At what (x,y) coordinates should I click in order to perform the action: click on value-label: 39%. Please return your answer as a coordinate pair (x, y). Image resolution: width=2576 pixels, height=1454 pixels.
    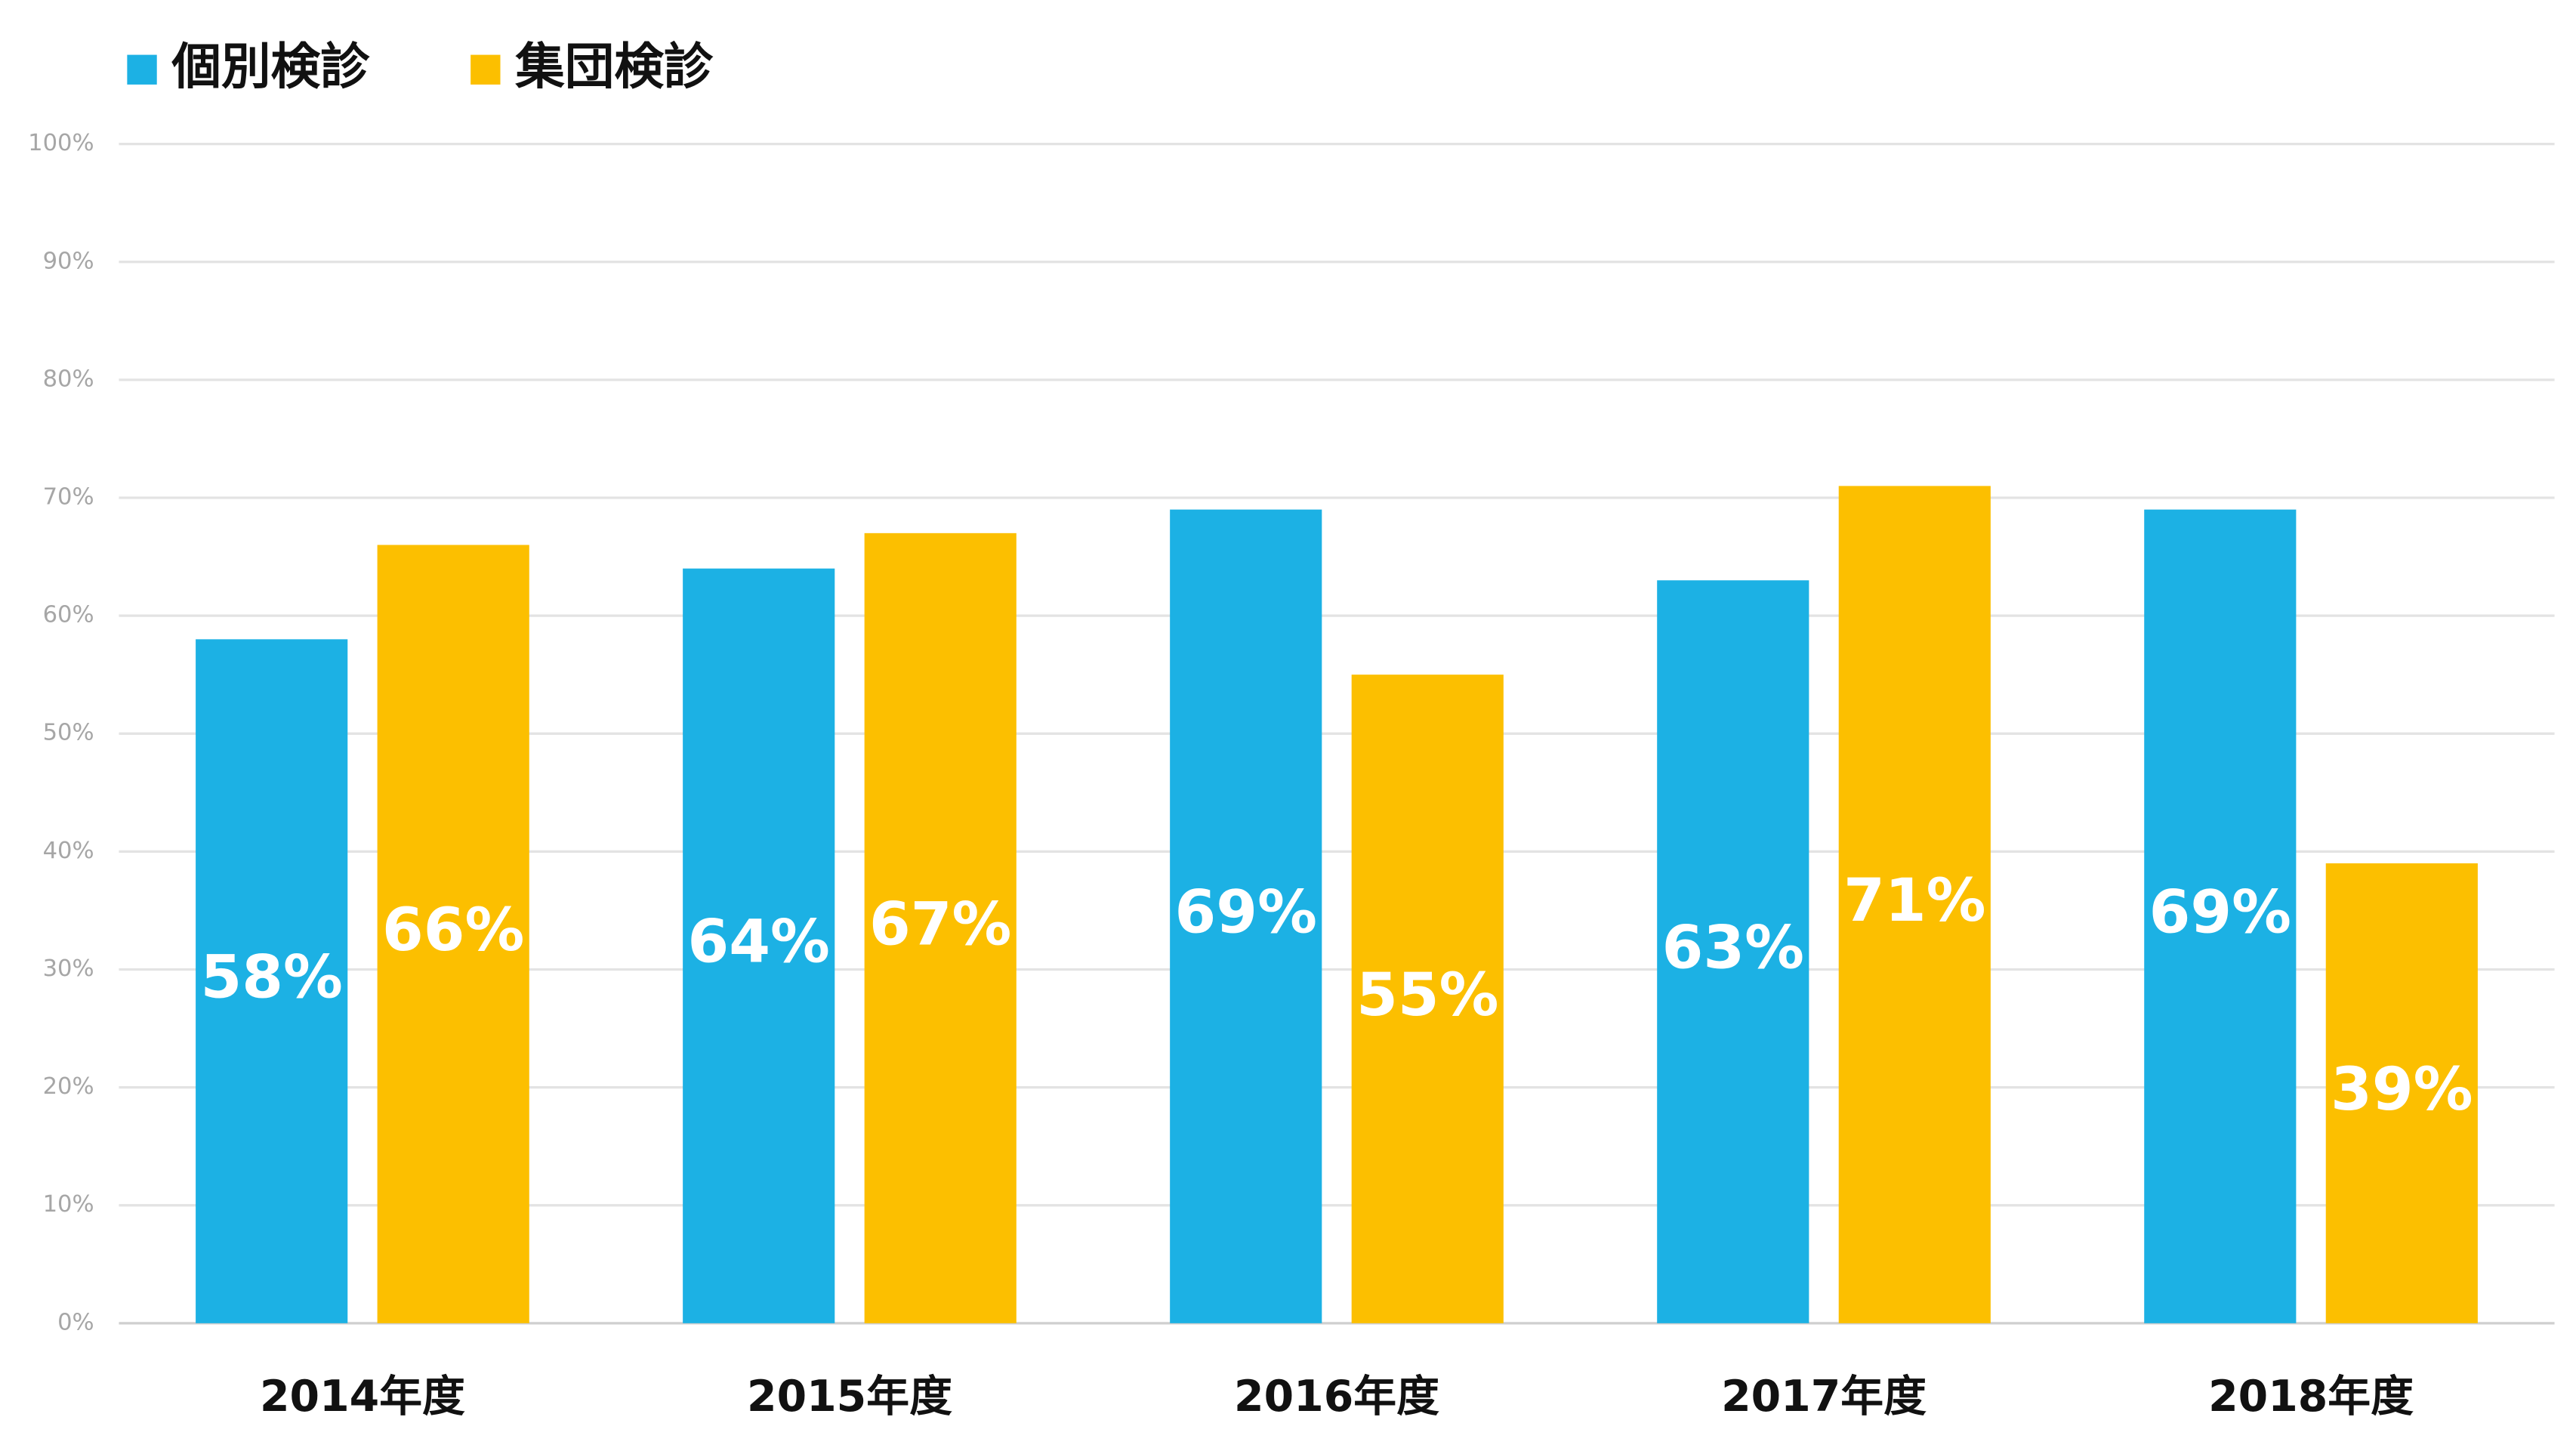
    Looking at the image, I should click on (2402, 1089).